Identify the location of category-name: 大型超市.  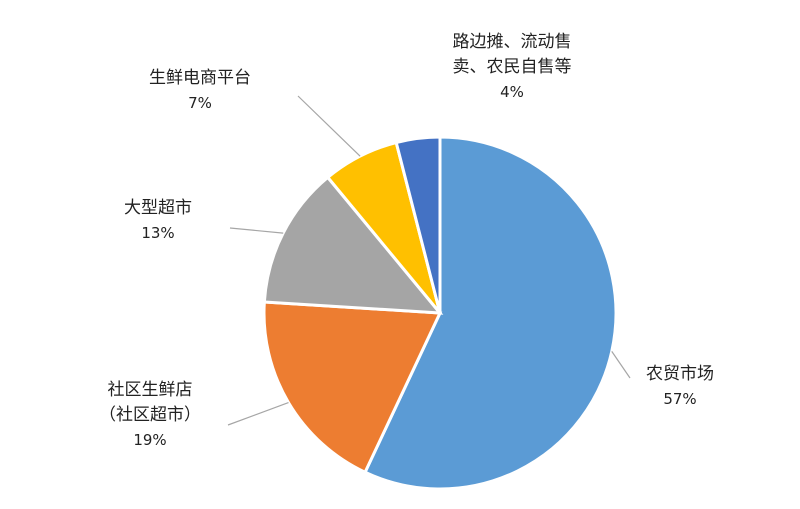
(158, 208).